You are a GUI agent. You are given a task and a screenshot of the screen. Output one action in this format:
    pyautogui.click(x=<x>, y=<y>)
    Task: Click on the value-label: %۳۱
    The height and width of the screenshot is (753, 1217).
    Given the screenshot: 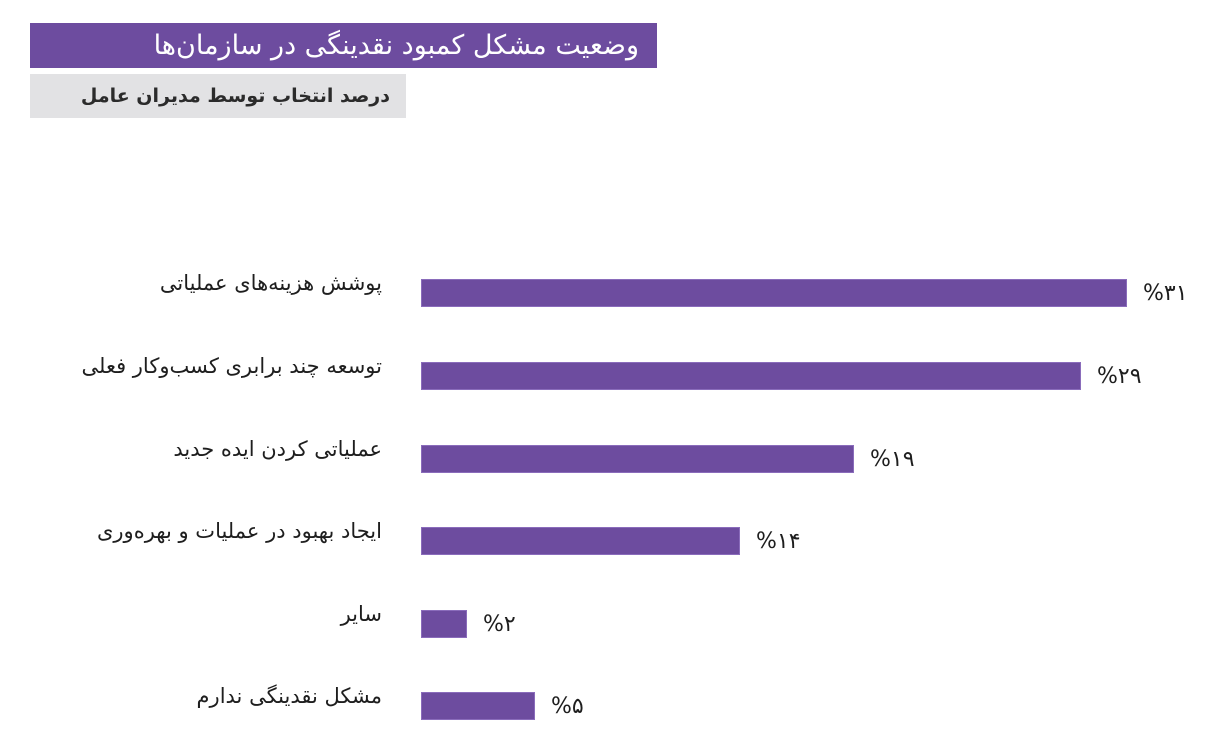 What is the action you would take?
    pyautogui.click(x=1165, y=293)
    